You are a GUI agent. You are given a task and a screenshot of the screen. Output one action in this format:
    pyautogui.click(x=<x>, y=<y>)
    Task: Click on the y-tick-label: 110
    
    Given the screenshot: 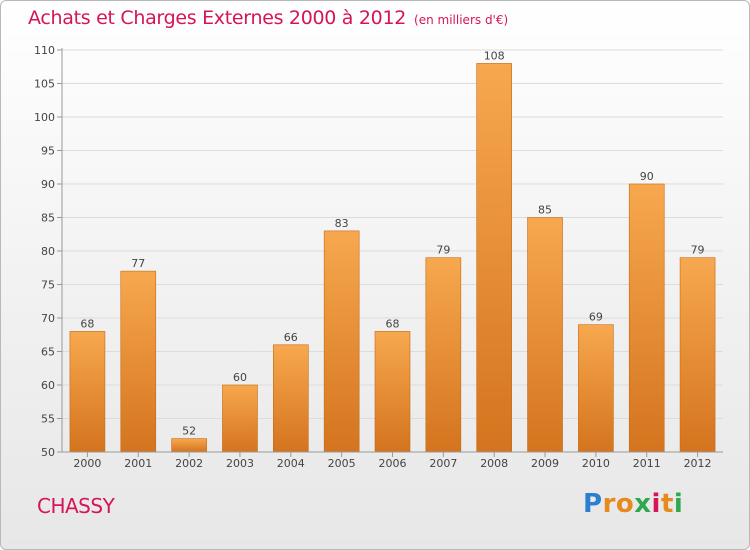 What is the action you would take?
    pyautogui.click(x=44, y=50)
    